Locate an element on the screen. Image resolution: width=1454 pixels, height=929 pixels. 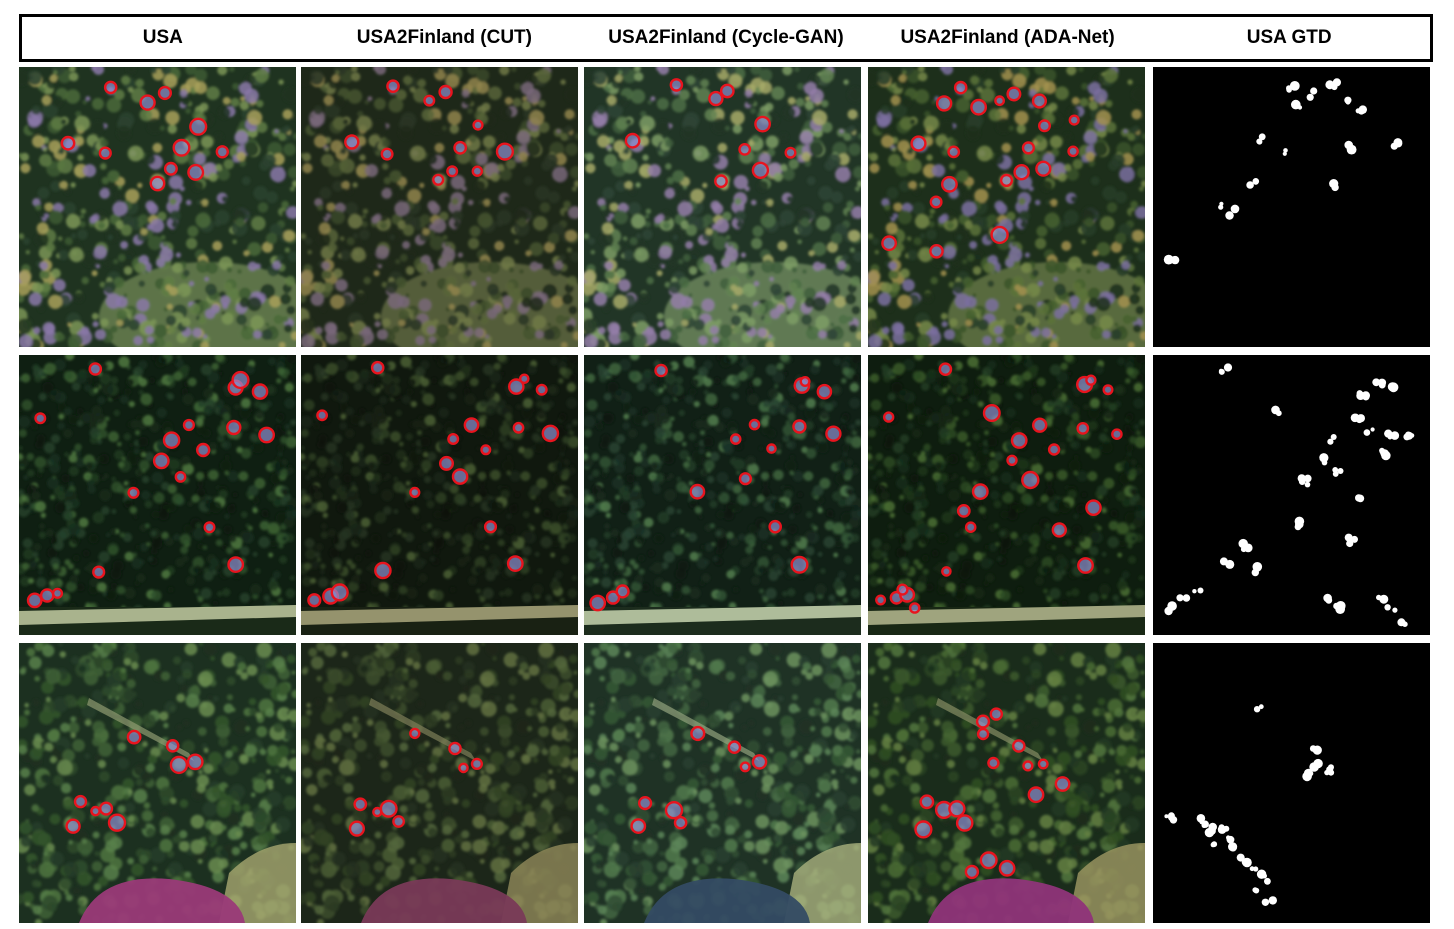
tile-row3-cyclegan is located at coordinates (722, 783).